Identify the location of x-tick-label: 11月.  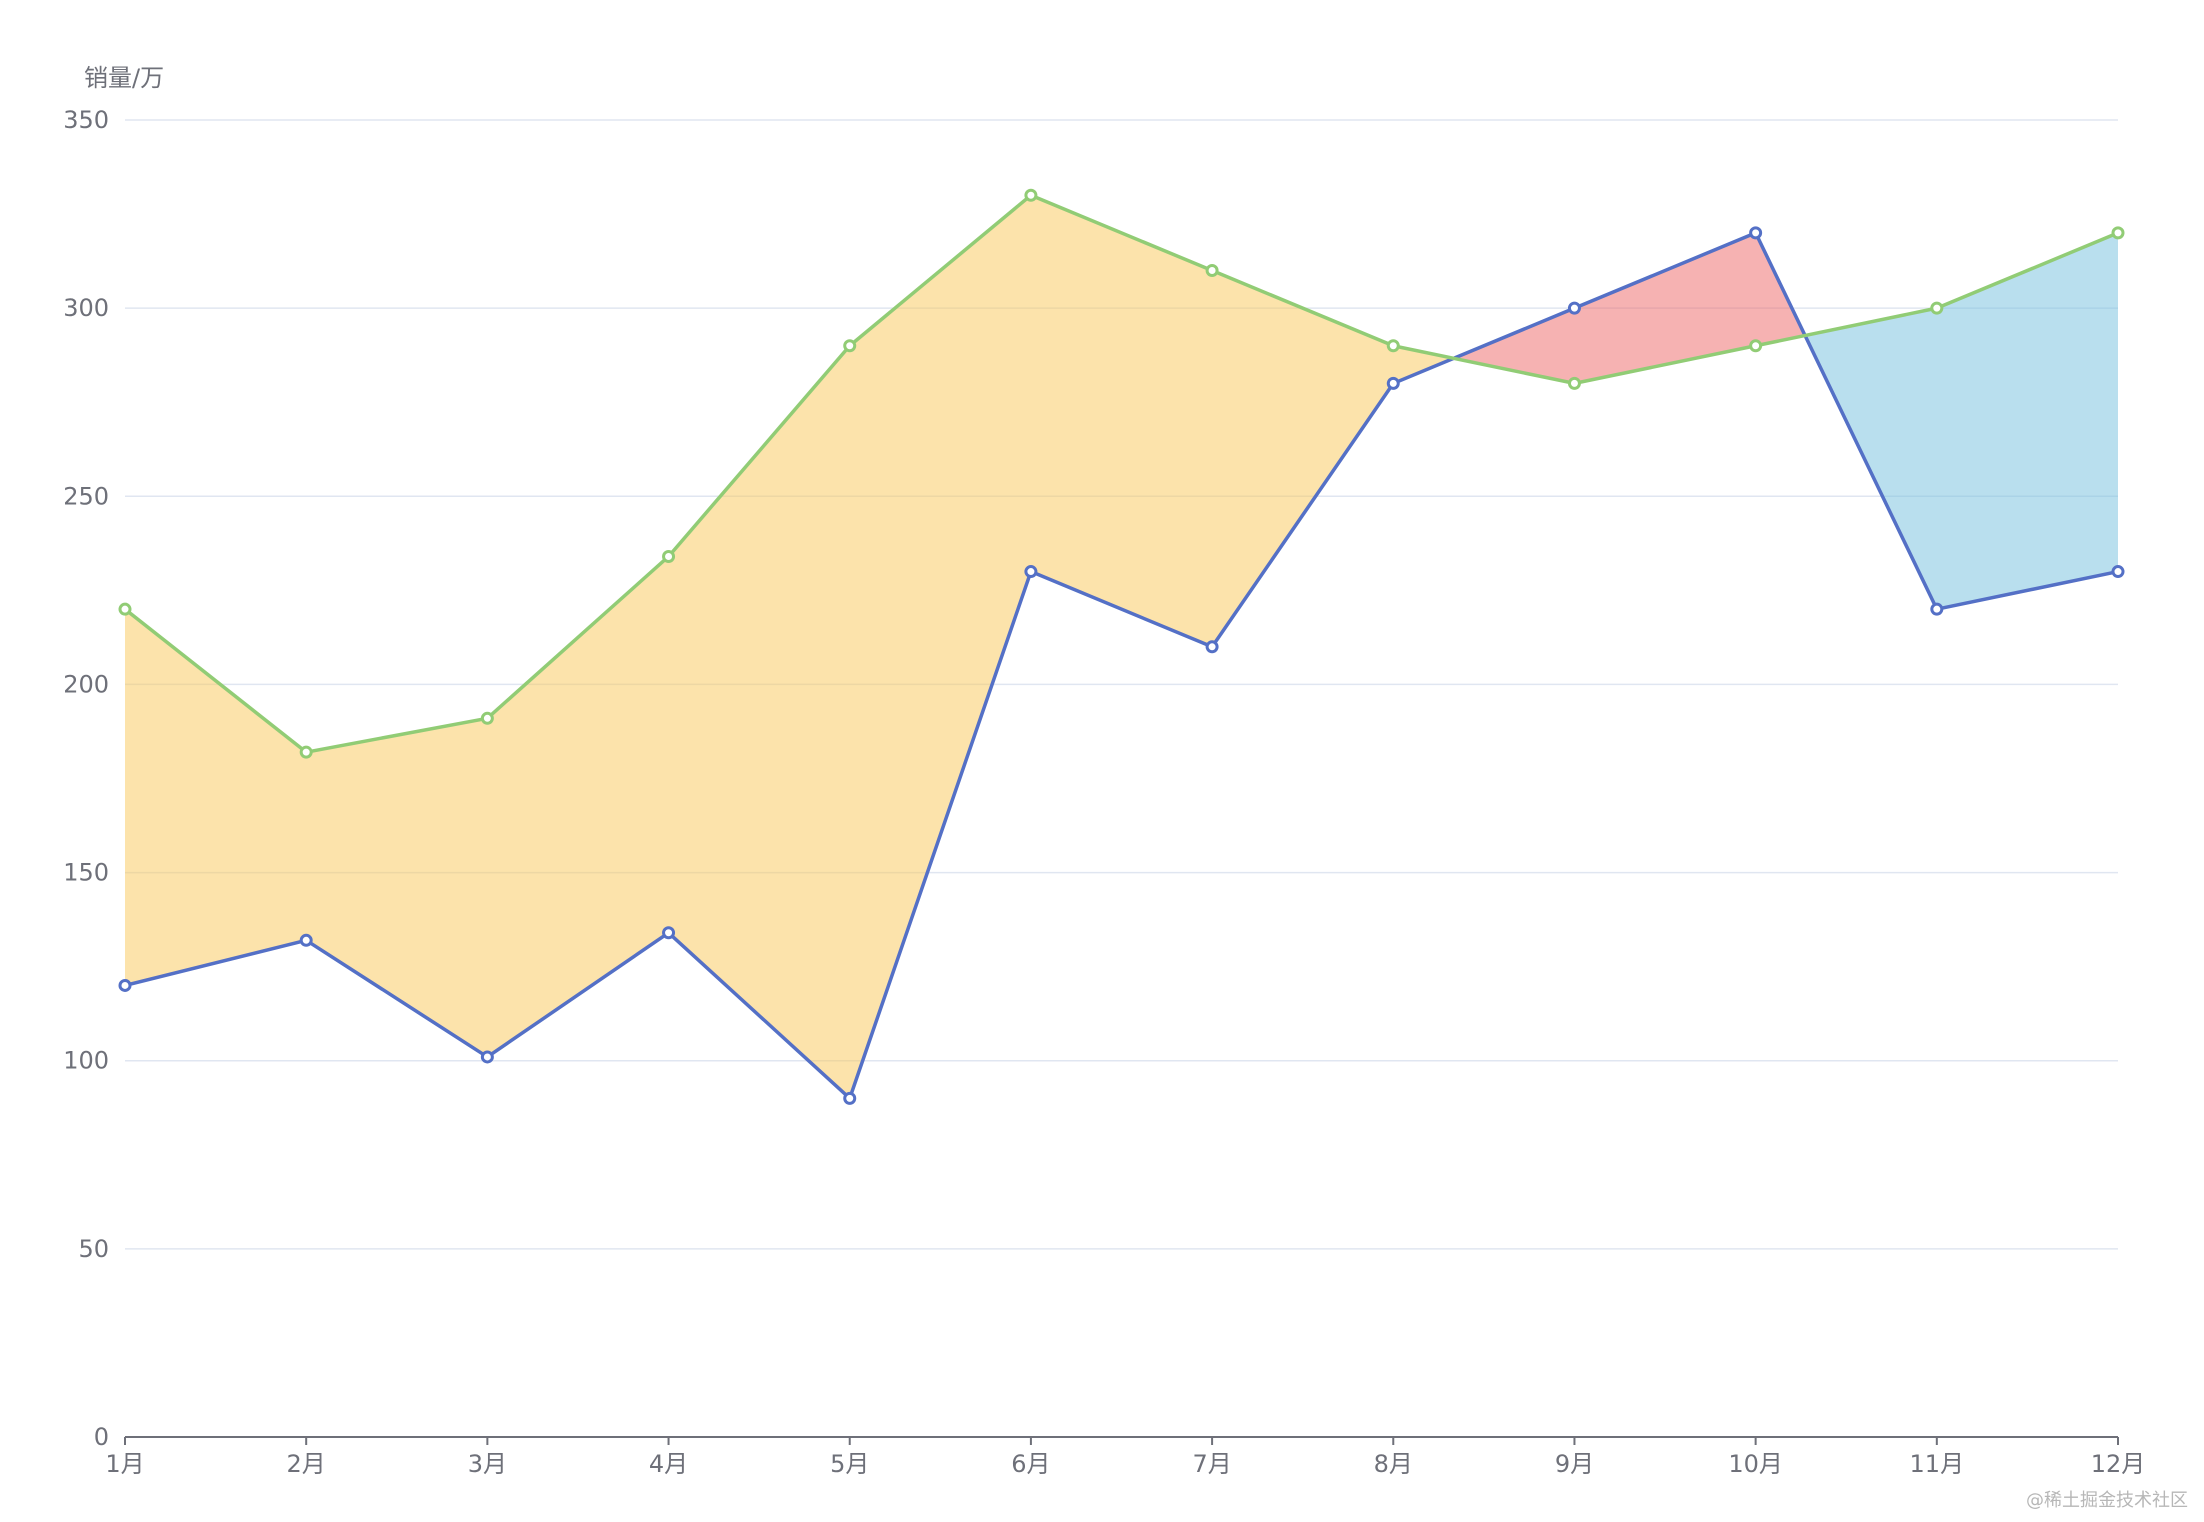
(1937, 1464).